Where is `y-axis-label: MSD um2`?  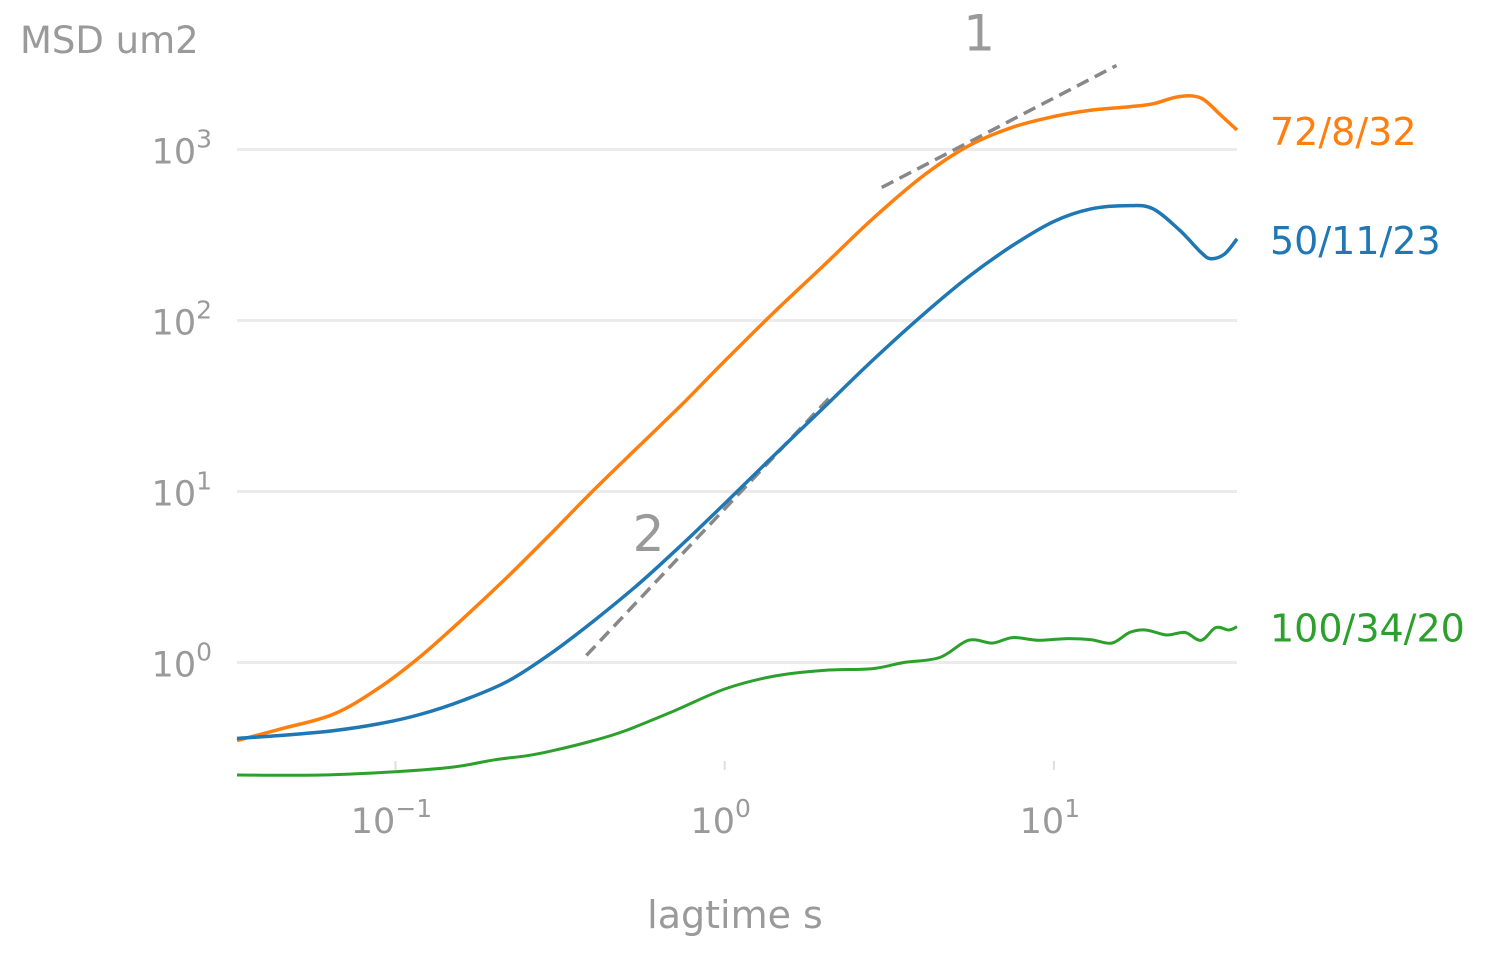
y-axis-label: MSD um2 is located at coordinates (109, 40).